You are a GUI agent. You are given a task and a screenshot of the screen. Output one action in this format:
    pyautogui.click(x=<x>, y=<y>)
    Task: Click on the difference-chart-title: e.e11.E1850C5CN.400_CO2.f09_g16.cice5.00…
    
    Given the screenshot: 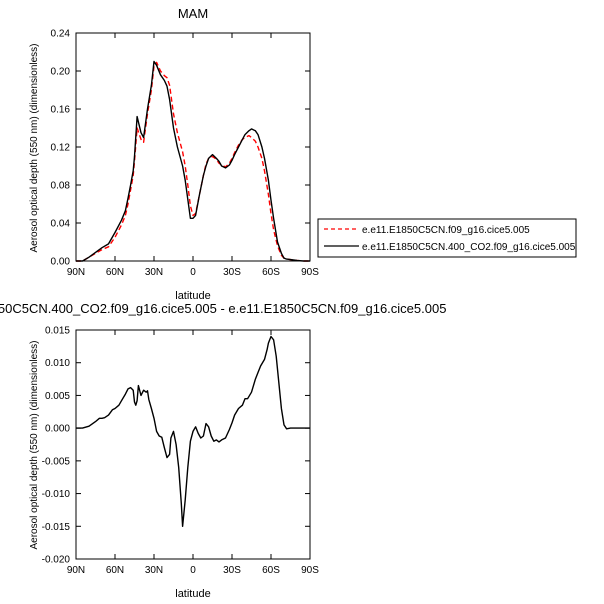 What is the action you would take?
    pyautogui.click(x=223, y=308)
    